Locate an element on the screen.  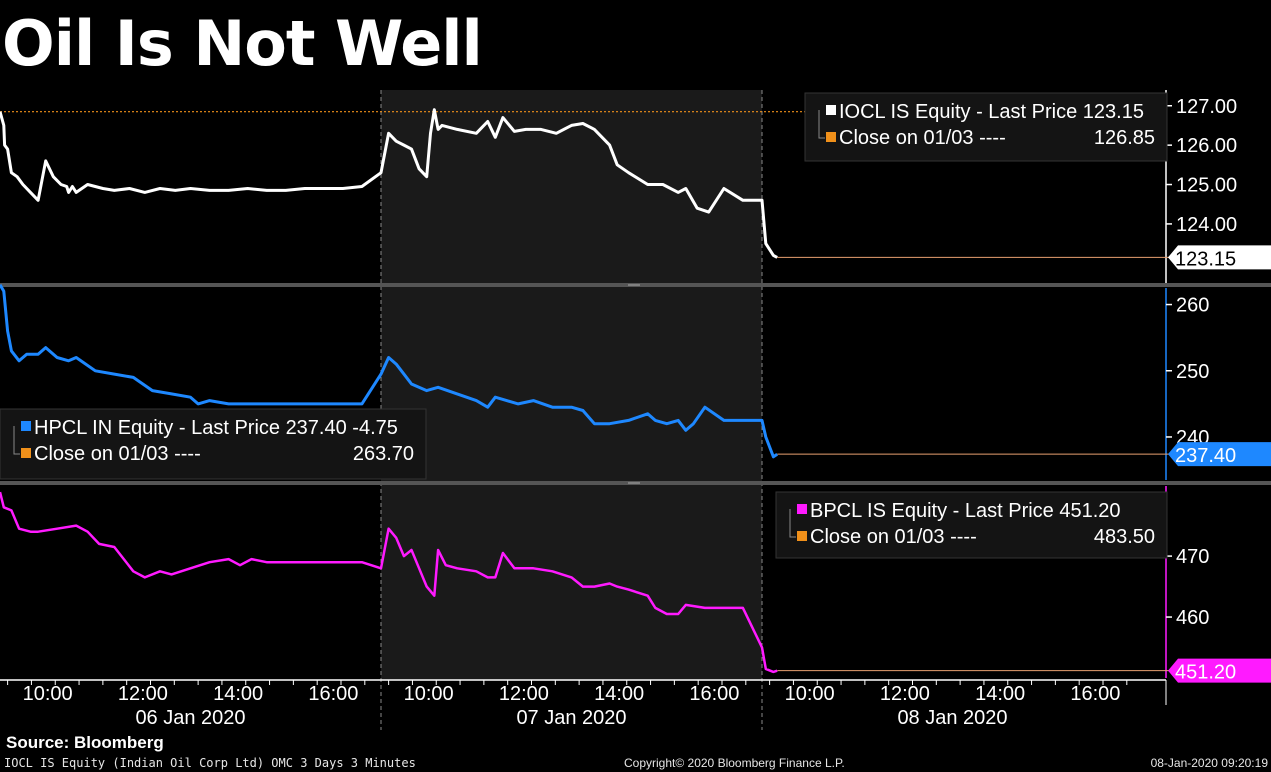
legend-close-value: 263.70 is located at coordinates (383, 454).